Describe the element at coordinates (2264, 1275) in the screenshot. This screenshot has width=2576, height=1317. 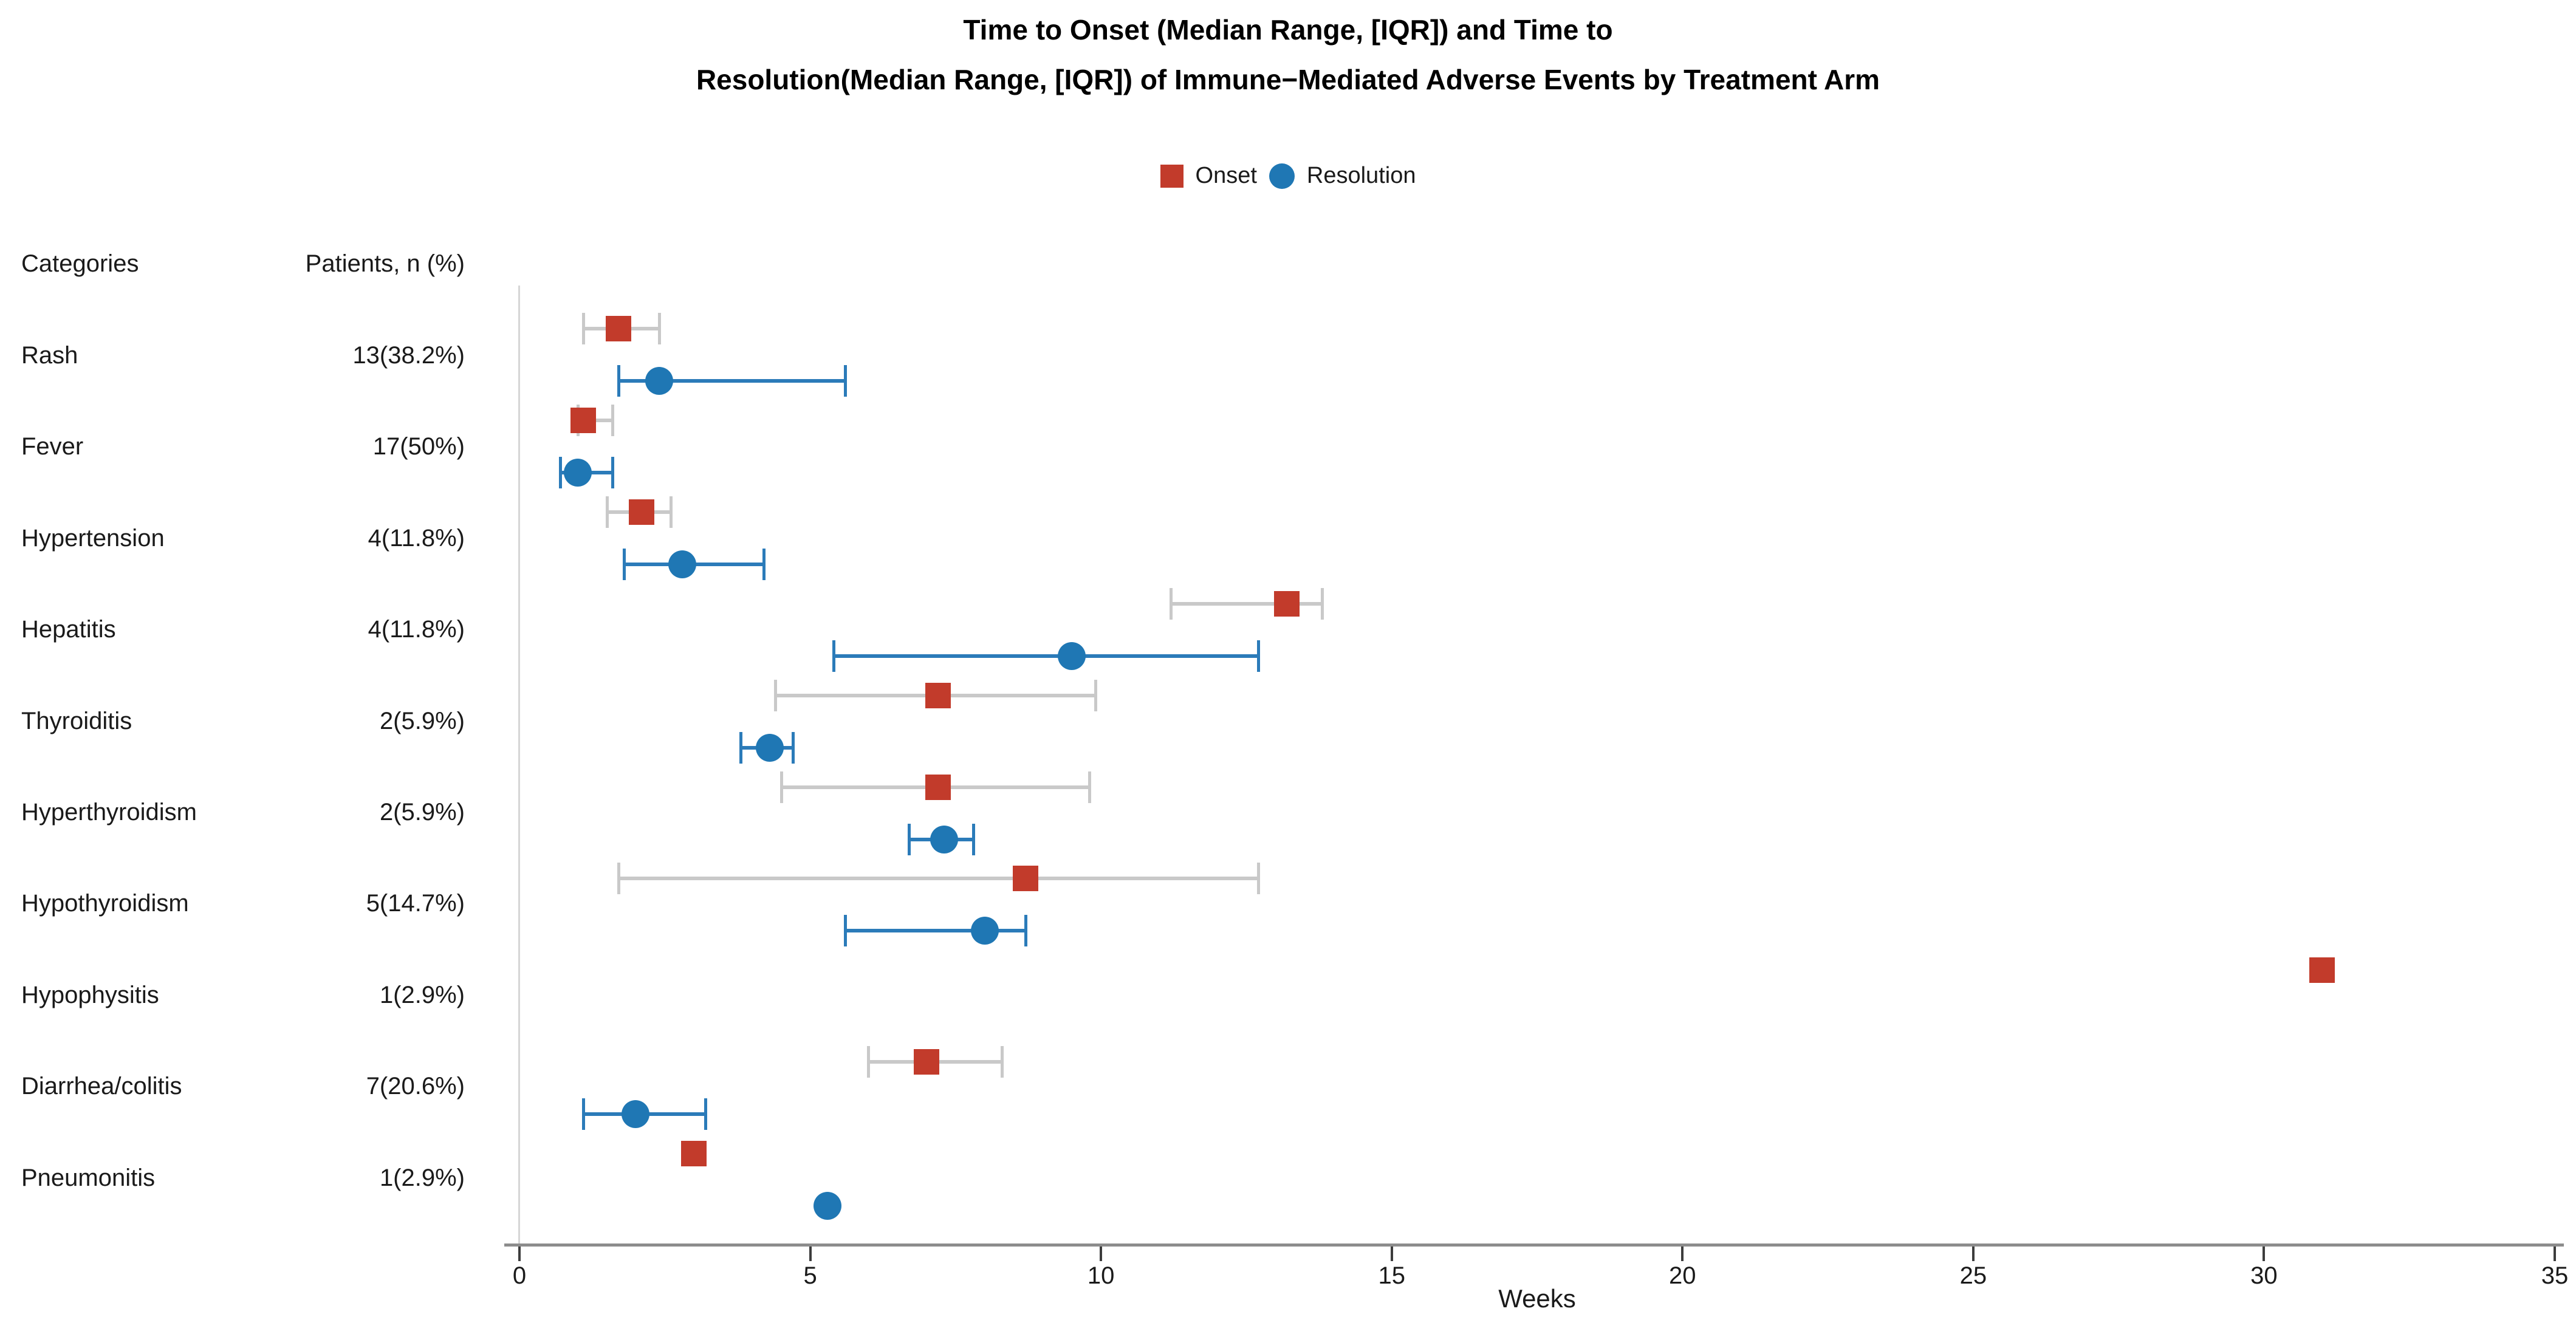
I see `x-tick-label: 30` at that location.